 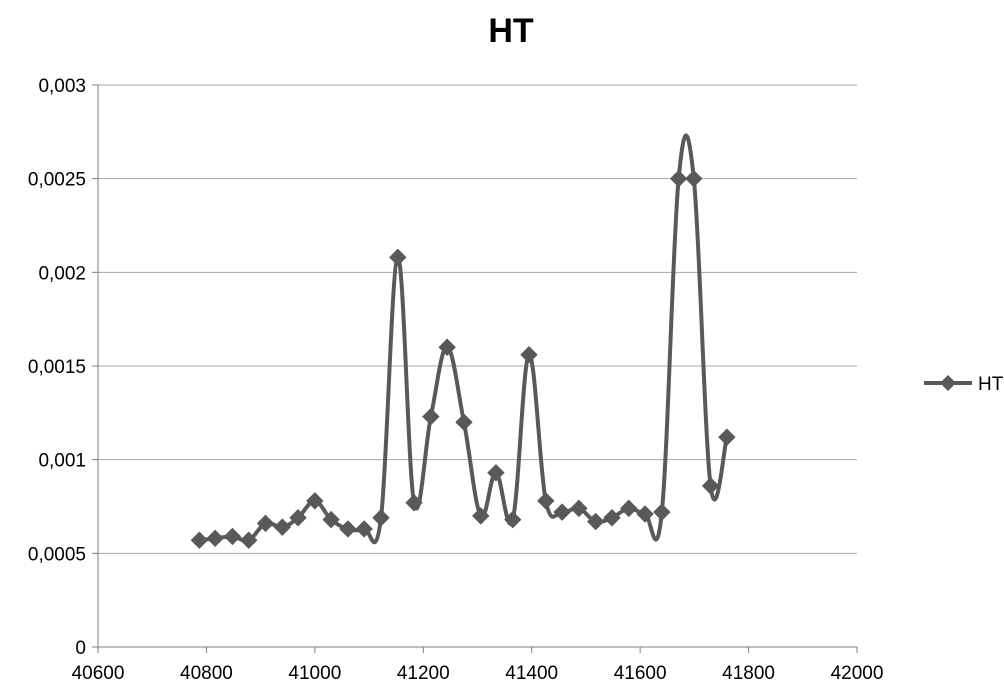 What do you see at coordinates (748, 673) in the screenshot?
I see `x-tick-label: 41800` at bounding box center [748, 673].